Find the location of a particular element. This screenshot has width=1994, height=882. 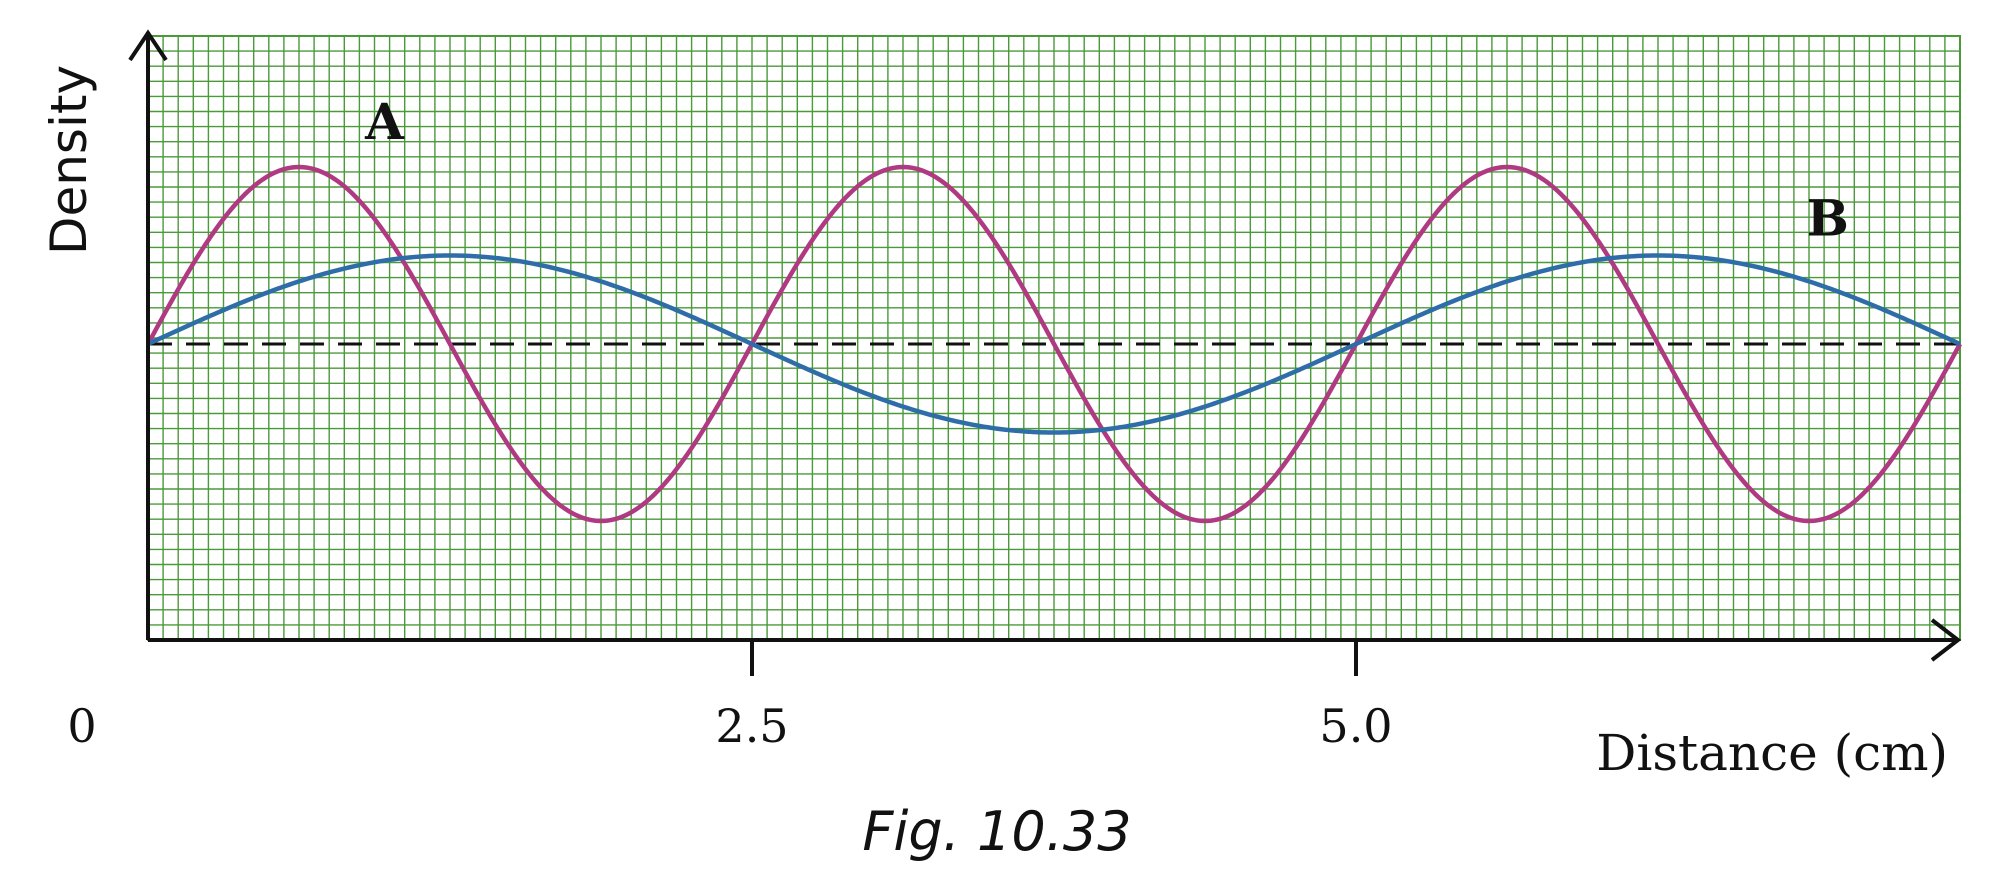

series-labels: AB is located at coordinates (1106, 170).